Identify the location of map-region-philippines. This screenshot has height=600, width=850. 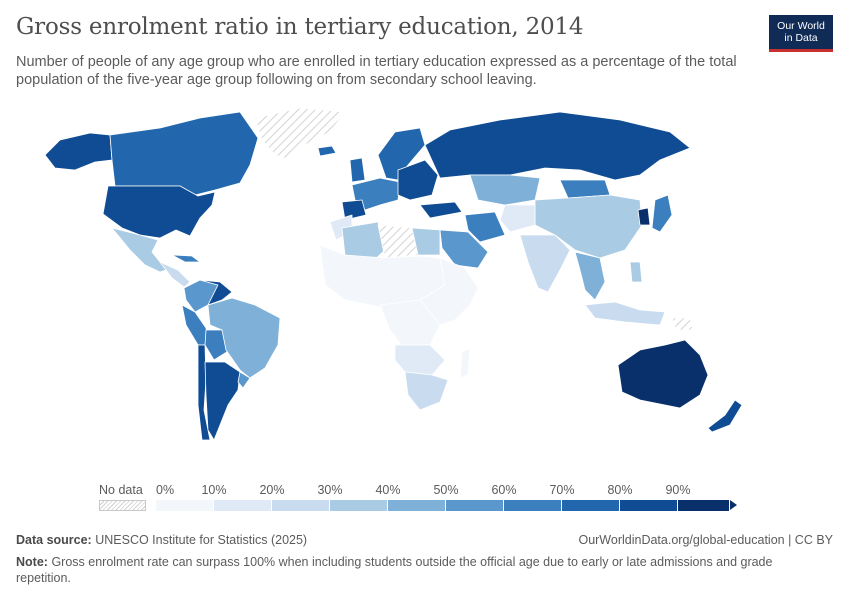
(636, 272).